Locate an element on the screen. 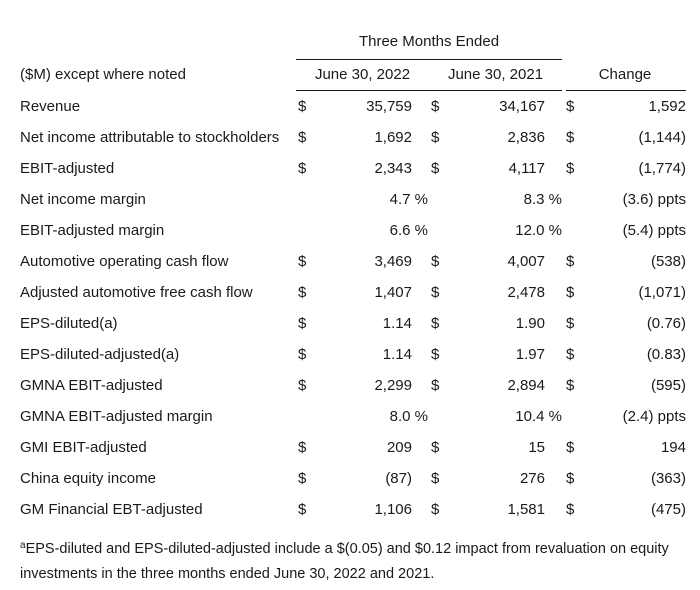  value-change: (363) is located at coordinates (668, 478).